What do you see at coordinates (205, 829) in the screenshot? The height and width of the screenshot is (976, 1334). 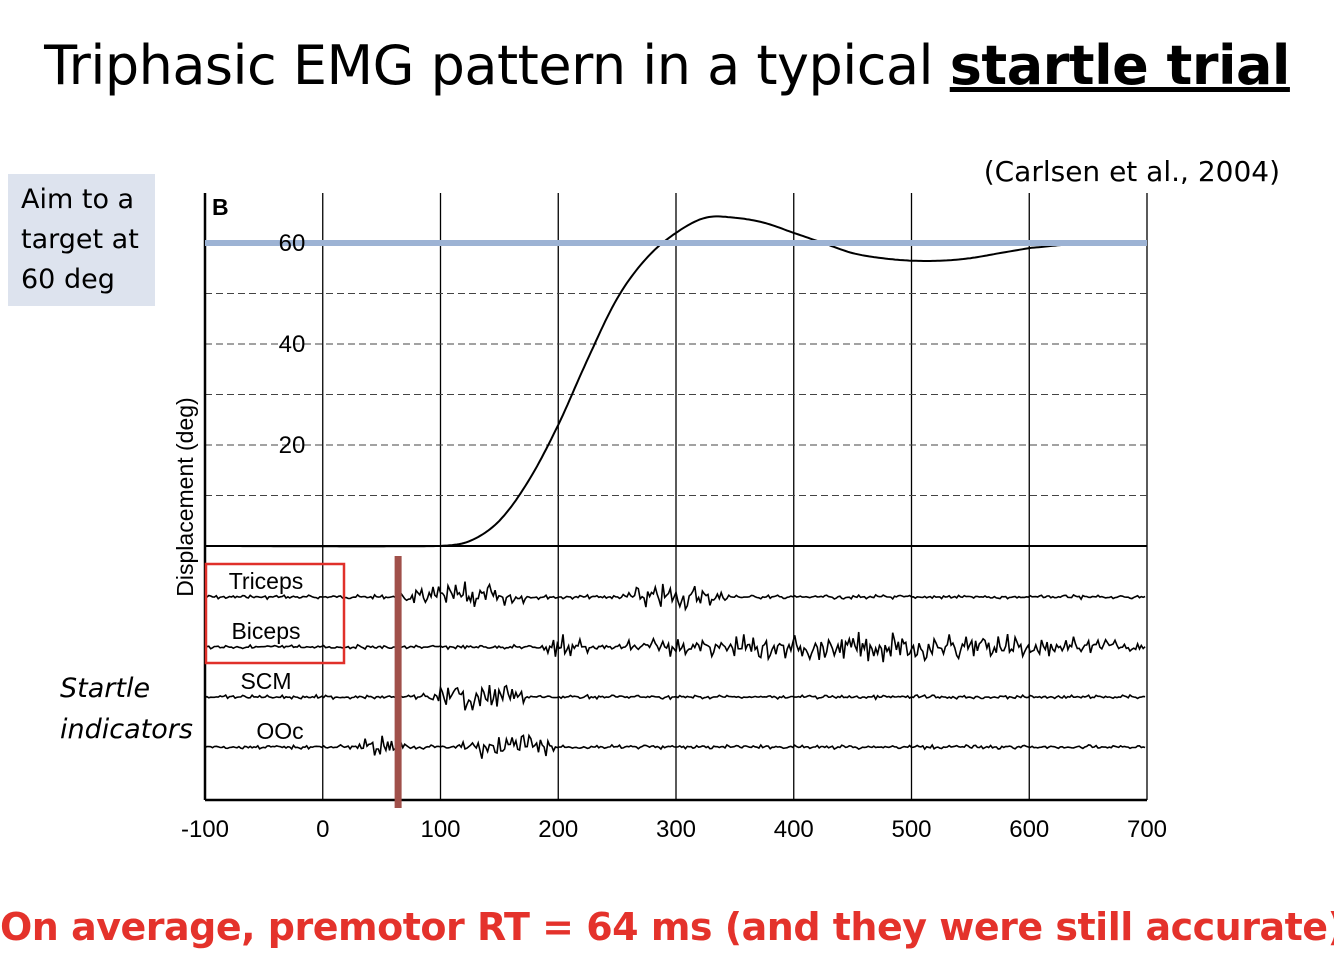 I see `x-tick-label--100: -100` at bounding box center [205, 829].